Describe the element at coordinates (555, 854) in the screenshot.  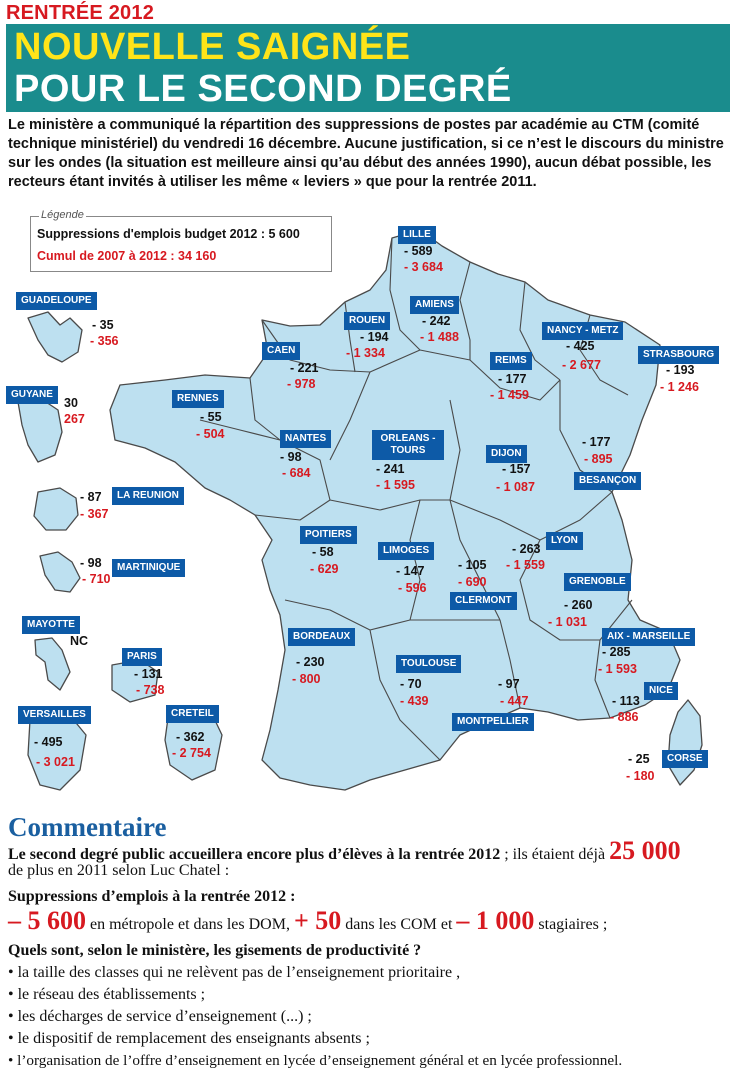
I see `commentary-p1-rest: ; ils étaient déjà` at that location.